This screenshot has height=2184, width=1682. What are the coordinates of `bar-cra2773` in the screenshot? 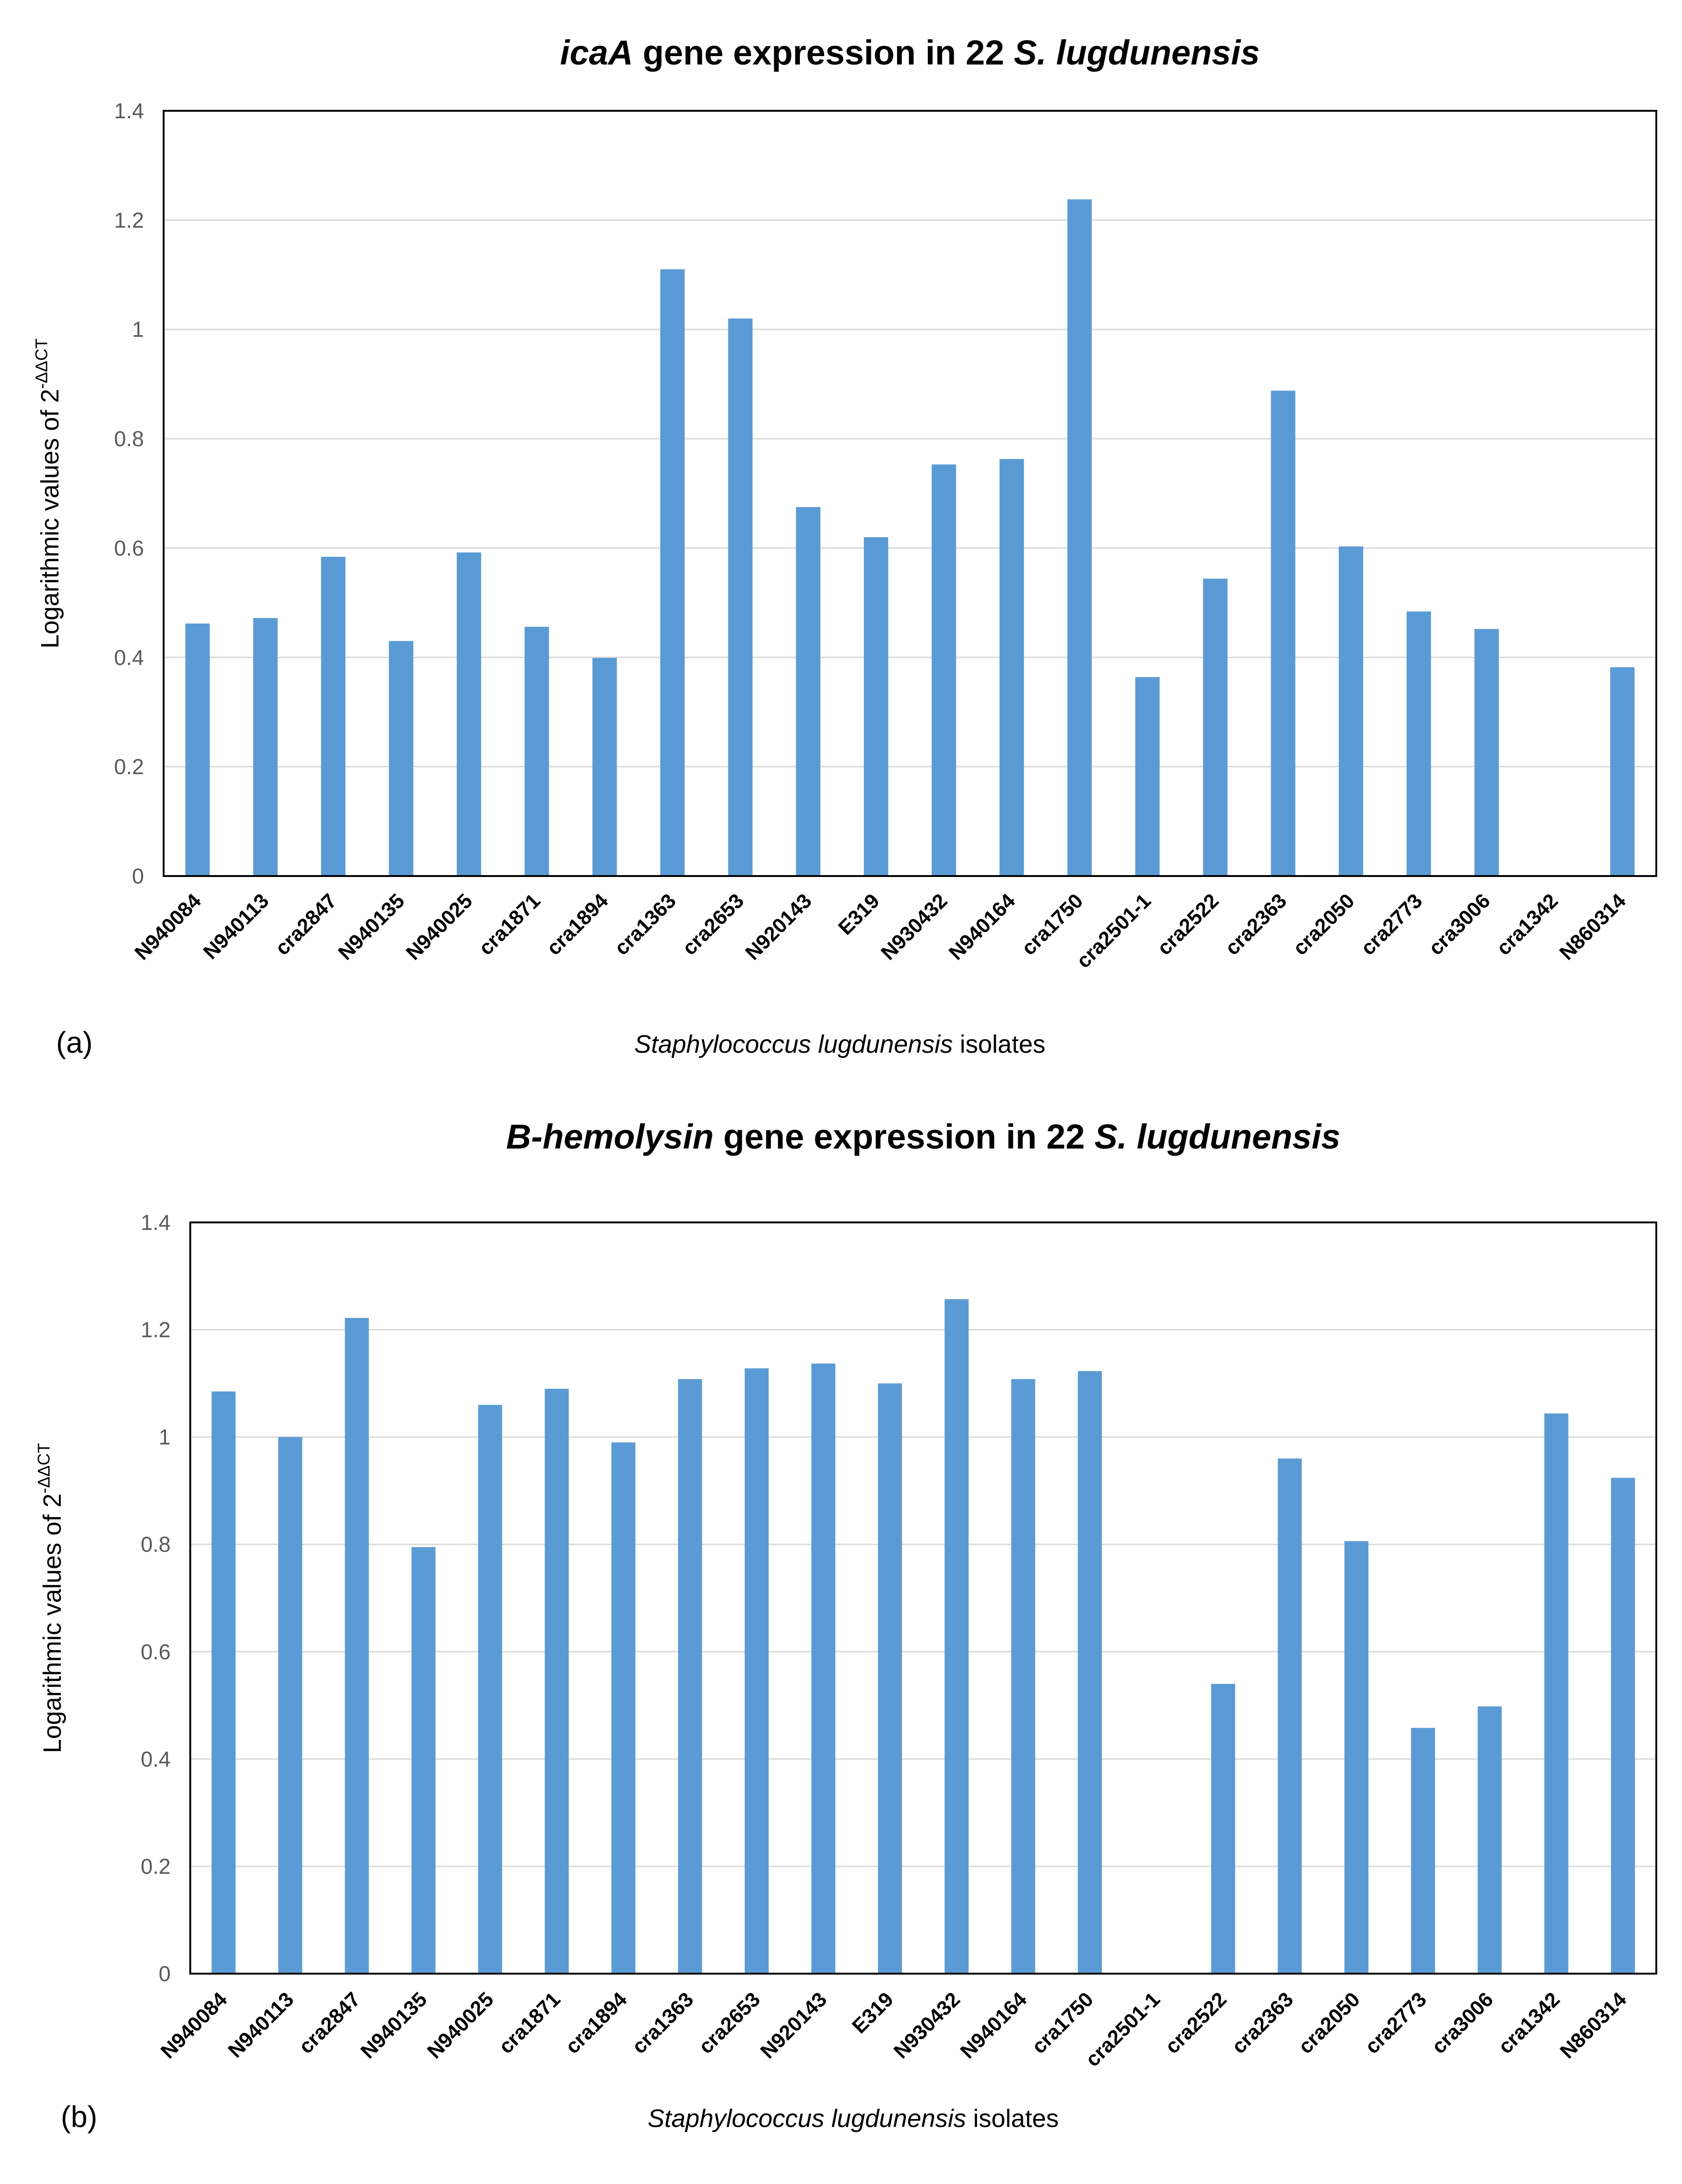 It's located at (1423, 1851).